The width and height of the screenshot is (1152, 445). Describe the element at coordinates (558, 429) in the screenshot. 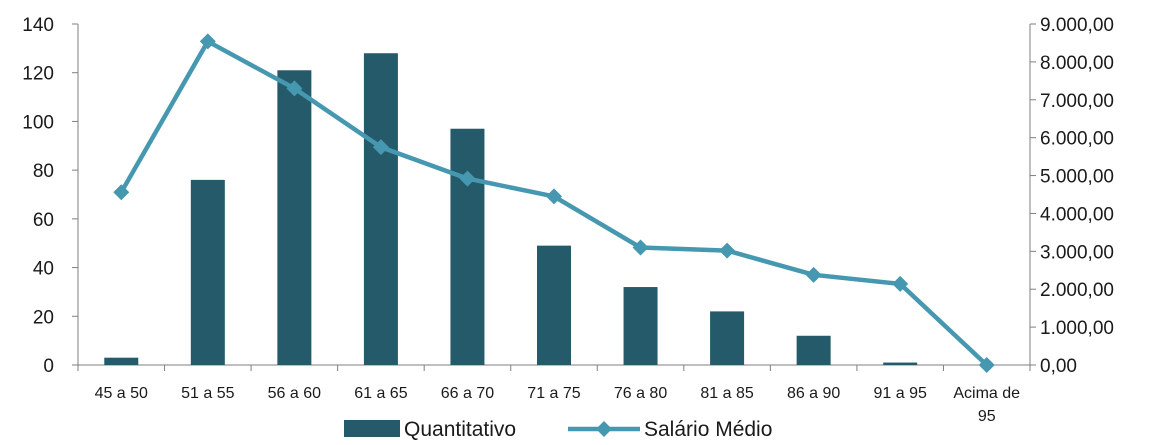

I see `legend: Quantitativo Salário Médio` at that location.